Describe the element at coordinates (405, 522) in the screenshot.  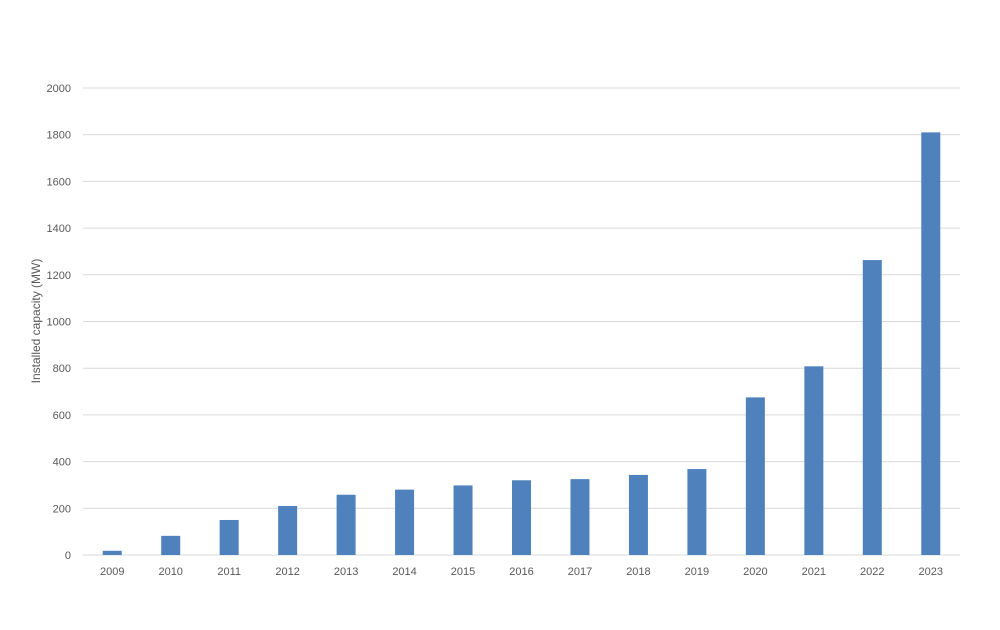
I see `bar-2014` at that location.